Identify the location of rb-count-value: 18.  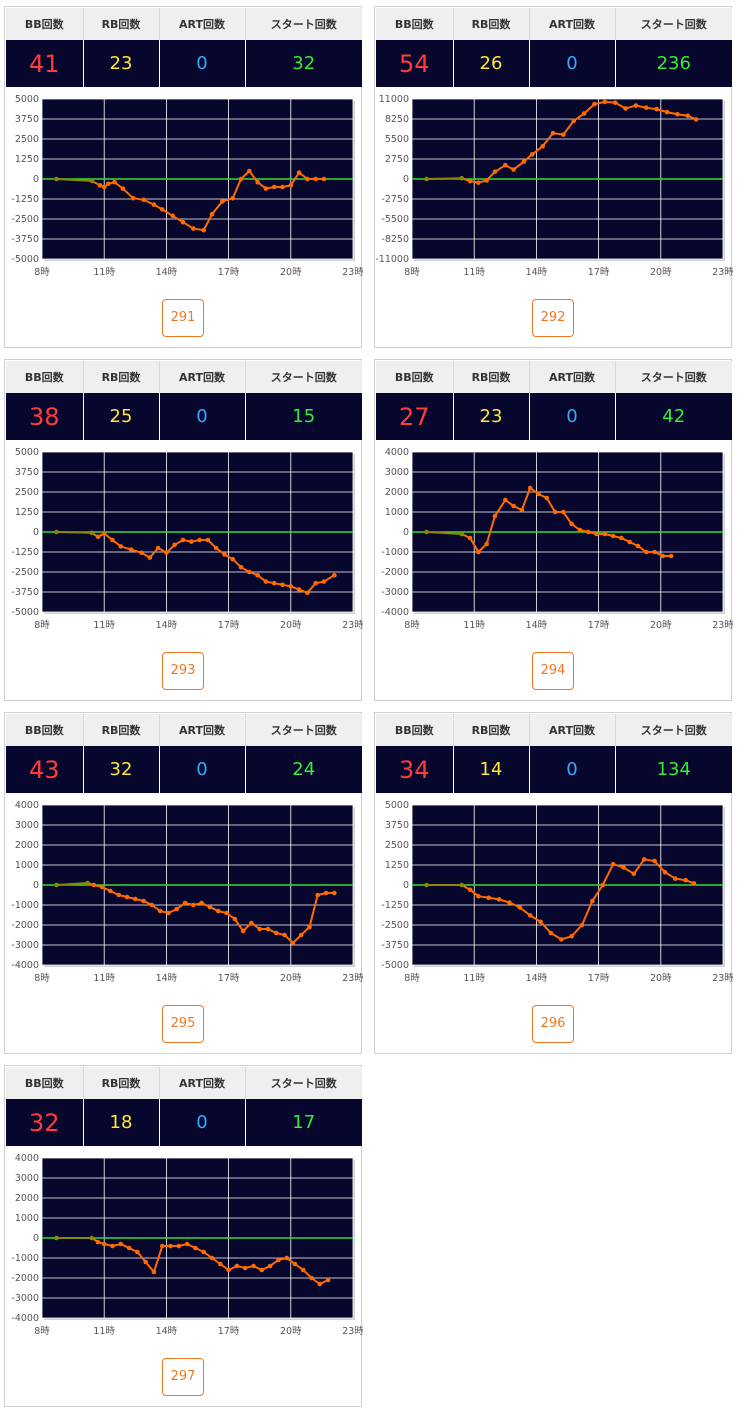
(121, 1122).